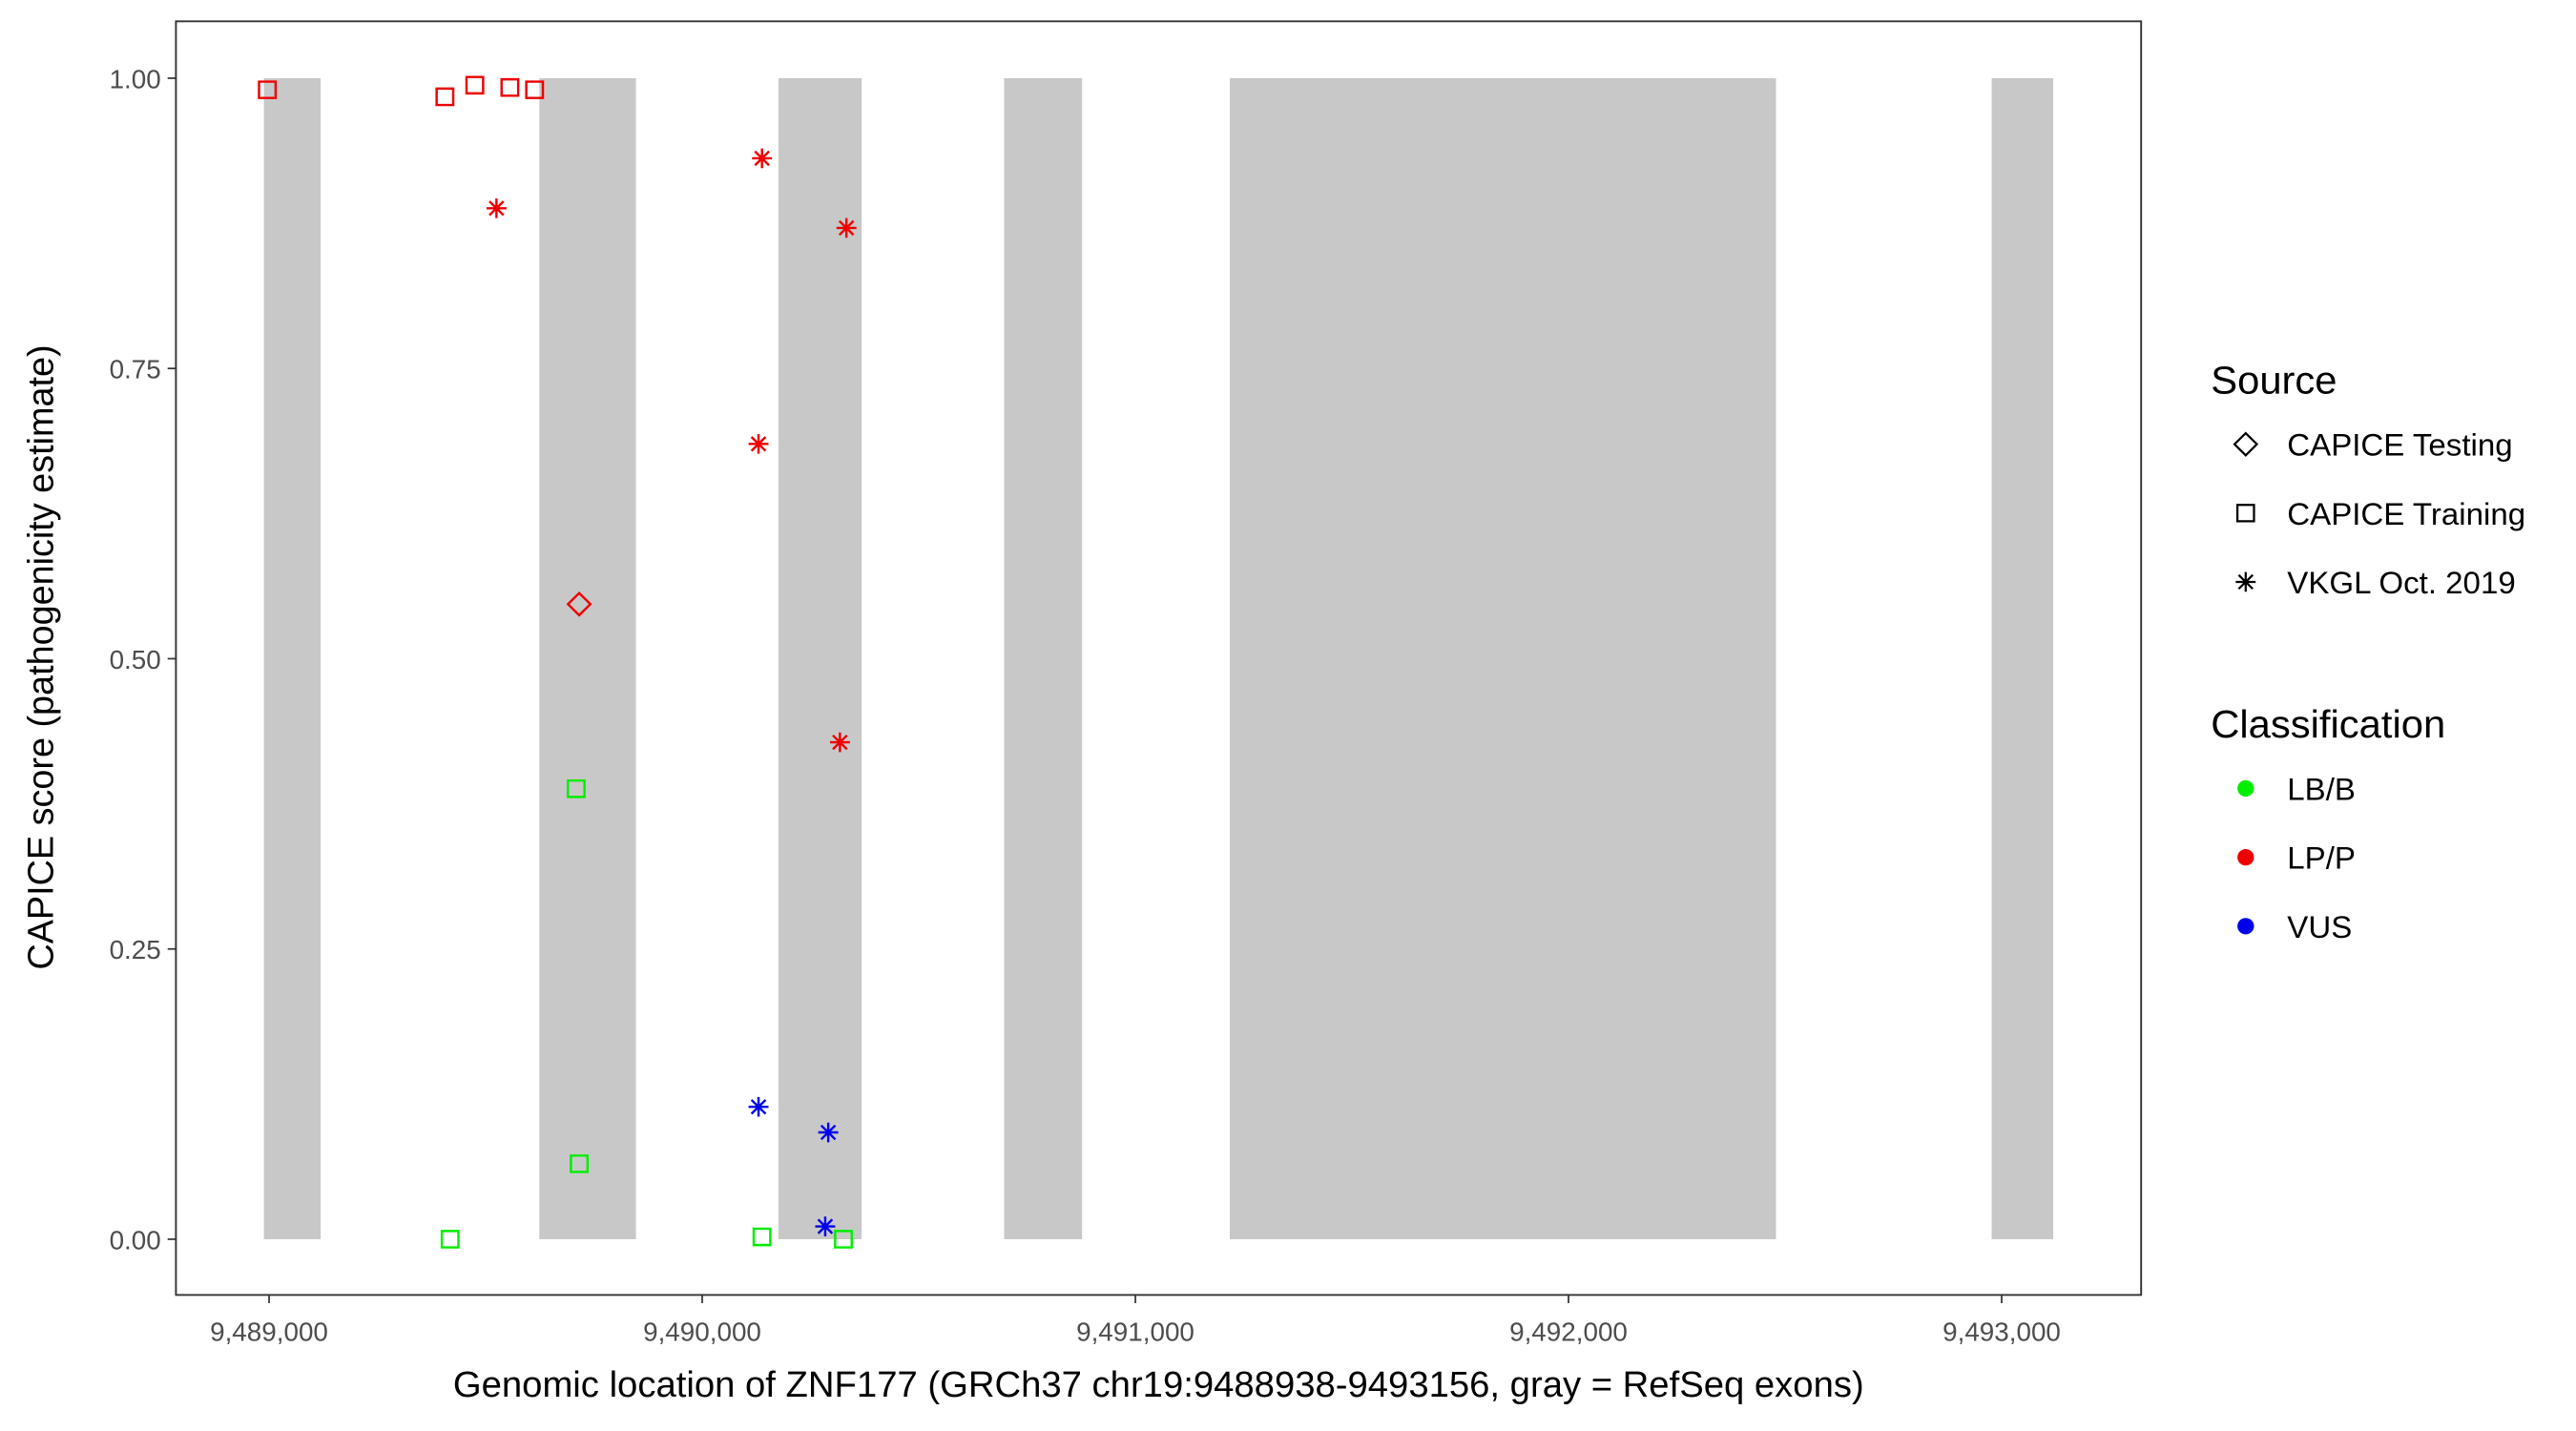 The height and width of the screenshot is (1431, 2576). Describe the element at coordinates (2321, 858) in the screenshot. I see `legend-label: LP/P` at that location.